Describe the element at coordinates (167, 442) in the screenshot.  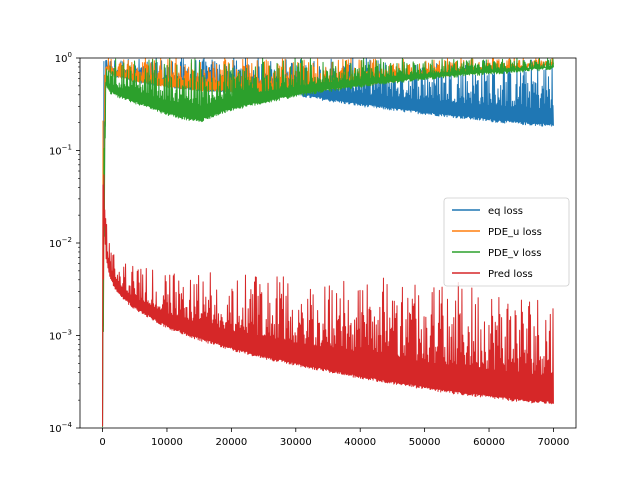
I see `x-tick-label: 10000` at that location.